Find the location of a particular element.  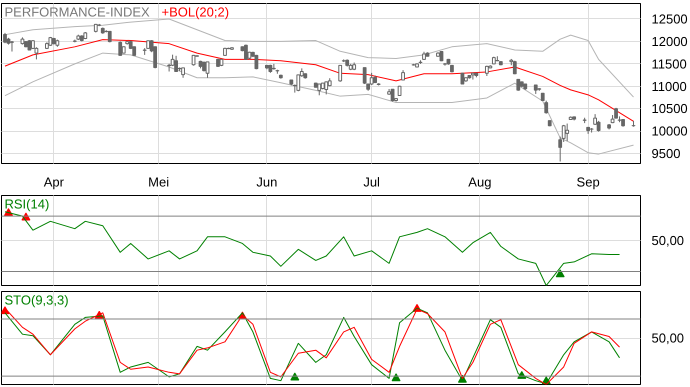

x-tick-label: Aug is located at coordinates (480, 182).